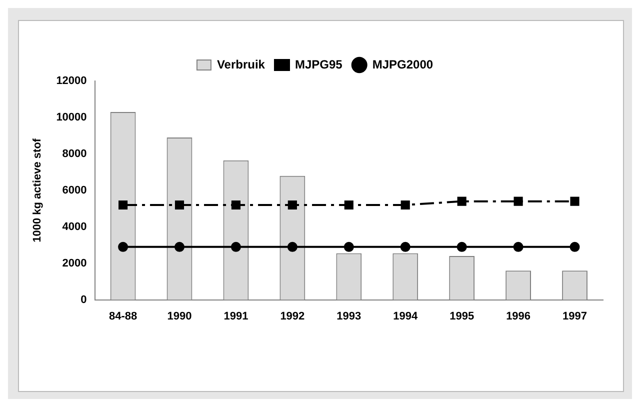  Describe the element at coordinates (71, 81) in the screenshot. I see `y-tick-label: 12000` at that location.